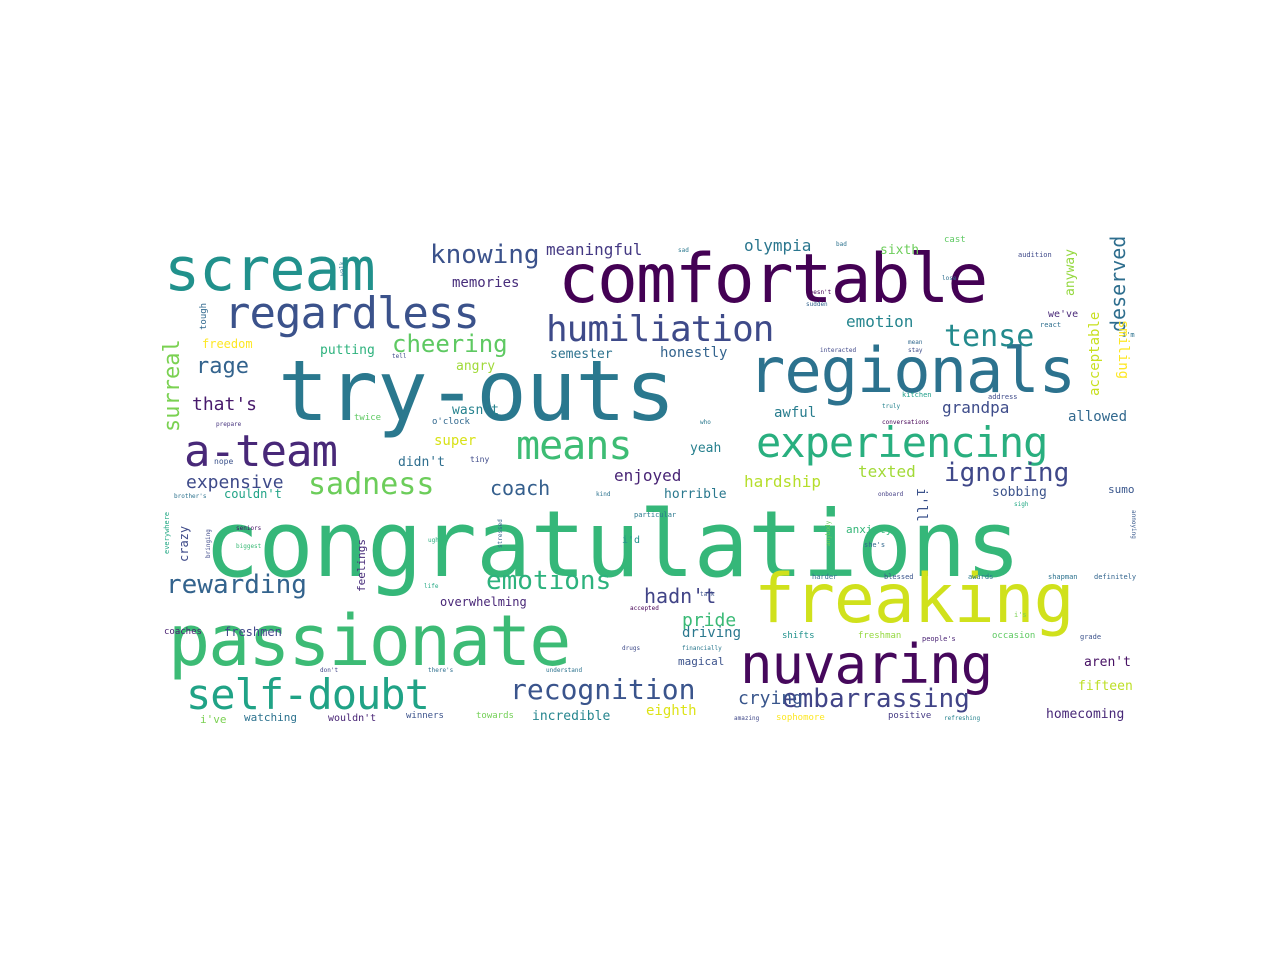 The image size is (1280, 960). Describe the element at coordinates (183, 632) in the screenshot. I see `word-coaches: coaches` at that location.